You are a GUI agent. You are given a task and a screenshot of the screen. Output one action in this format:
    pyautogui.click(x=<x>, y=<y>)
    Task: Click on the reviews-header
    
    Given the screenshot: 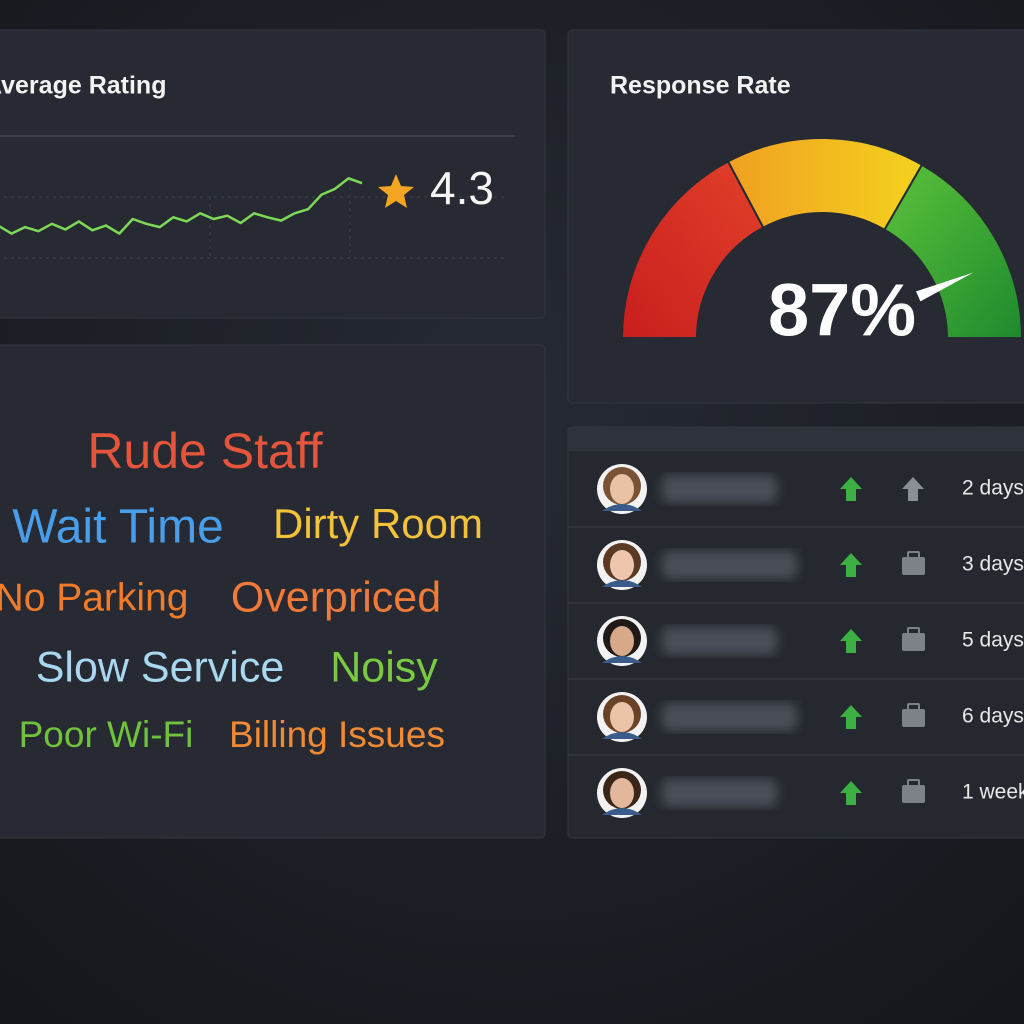 What is the action you would take?
    pyautogui.click(x=796, y=439)
    